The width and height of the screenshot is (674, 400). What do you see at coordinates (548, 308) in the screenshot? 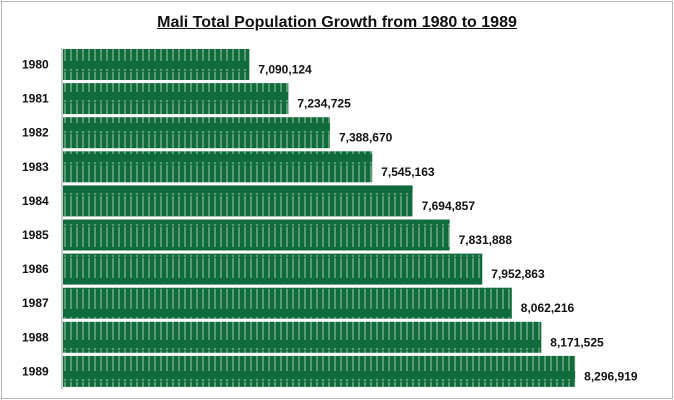
I see `value-label-1987: 8,062,216` at bounding box center [548, 308].